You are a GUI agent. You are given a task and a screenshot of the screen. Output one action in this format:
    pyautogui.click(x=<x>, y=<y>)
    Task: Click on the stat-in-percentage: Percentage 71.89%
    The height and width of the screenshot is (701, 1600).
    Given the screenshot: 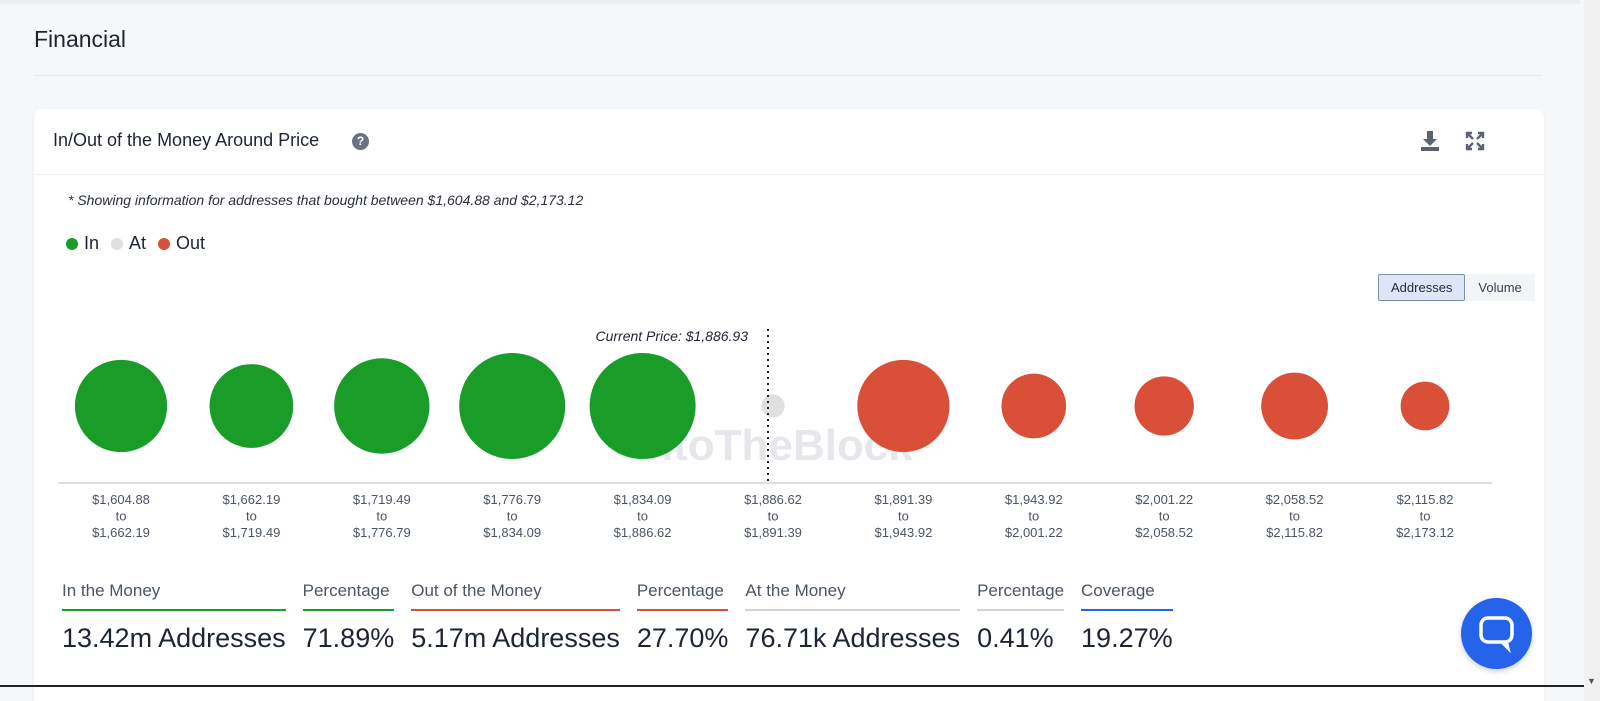 What is the action you would take?
    pyautogui.click(x=348, y=617)
    